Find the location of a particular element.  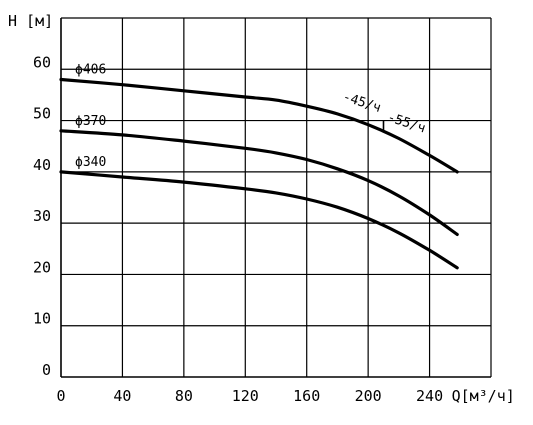

y-tick-label: 30 is located at coordinates (42, 216).